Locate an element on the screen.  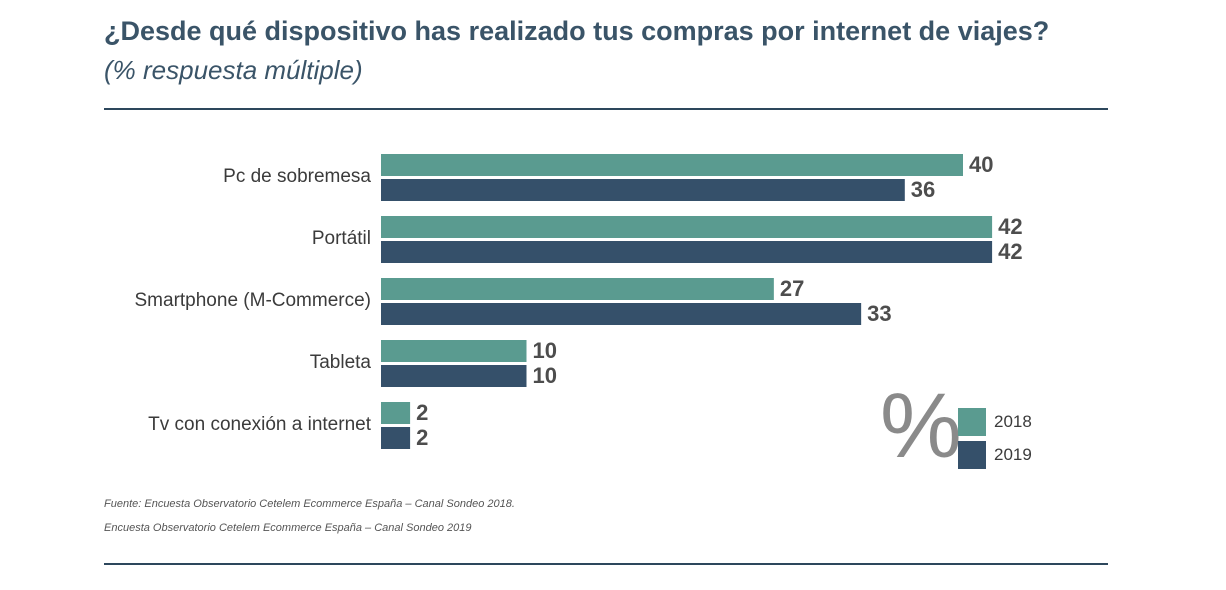
bar-smartphone-m-commerce-2018 is located at coordinates (577, 289).